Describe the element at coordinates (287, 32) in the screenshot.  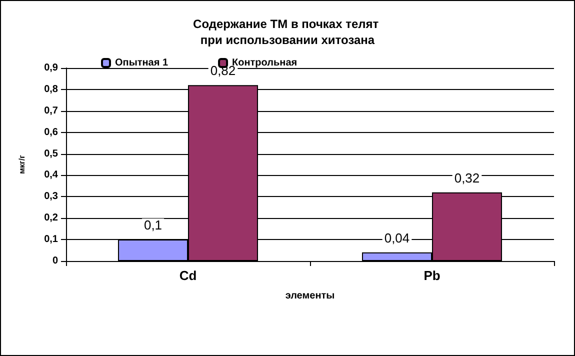
I see `chart-title: Содержание ТМ в почках телят при использовании хитозана` at that location.